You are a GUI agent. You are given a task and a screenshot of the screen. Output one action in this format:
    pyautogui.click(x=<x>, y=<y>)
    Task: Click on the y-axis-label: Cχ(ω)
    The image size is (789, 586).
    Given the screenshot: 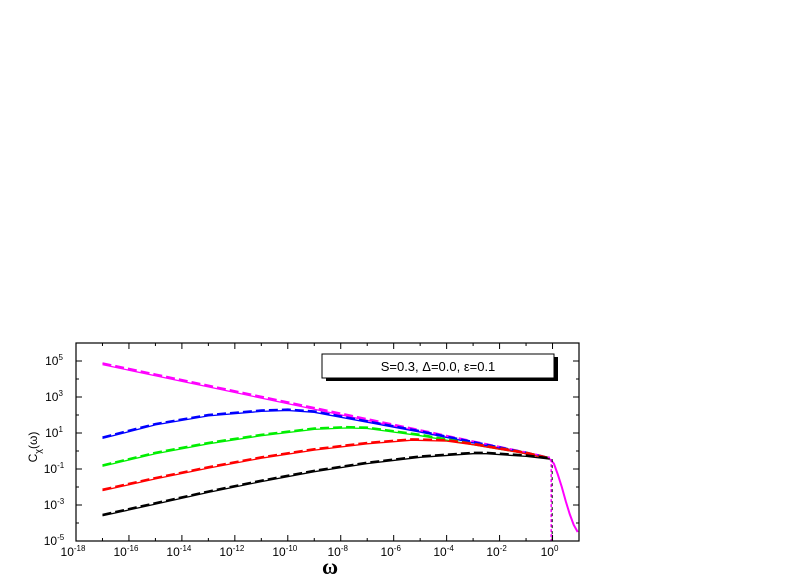 What is the action you would take?
    pyautogui.click(x=34, y=447)
    